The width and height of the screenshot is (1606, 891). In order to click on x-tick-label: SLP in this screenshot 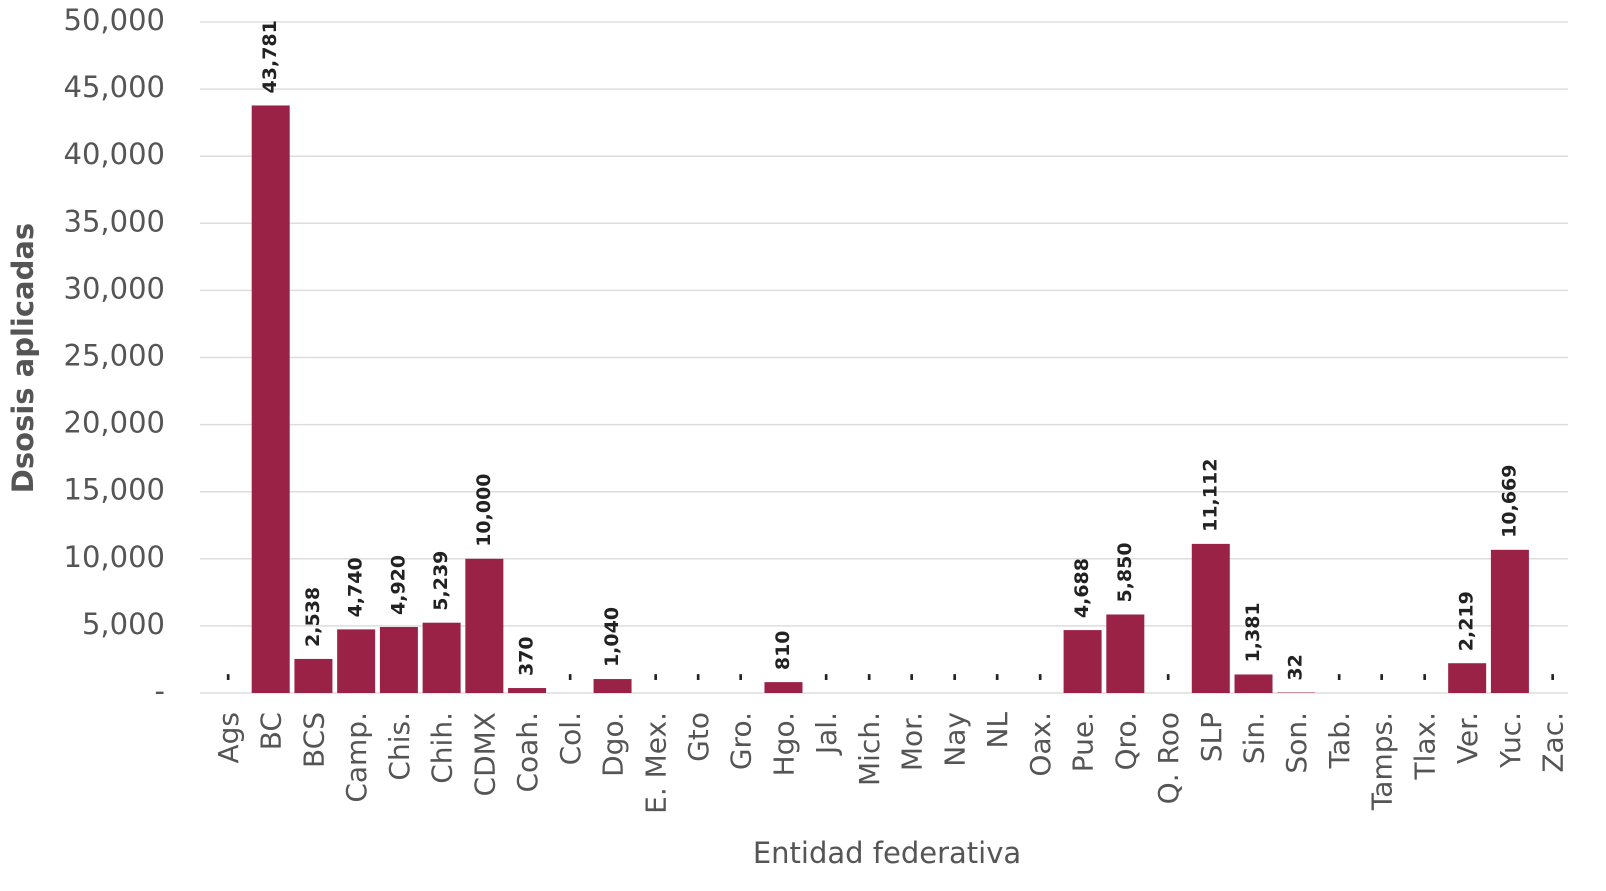, I will do `click(1211, 737)`.